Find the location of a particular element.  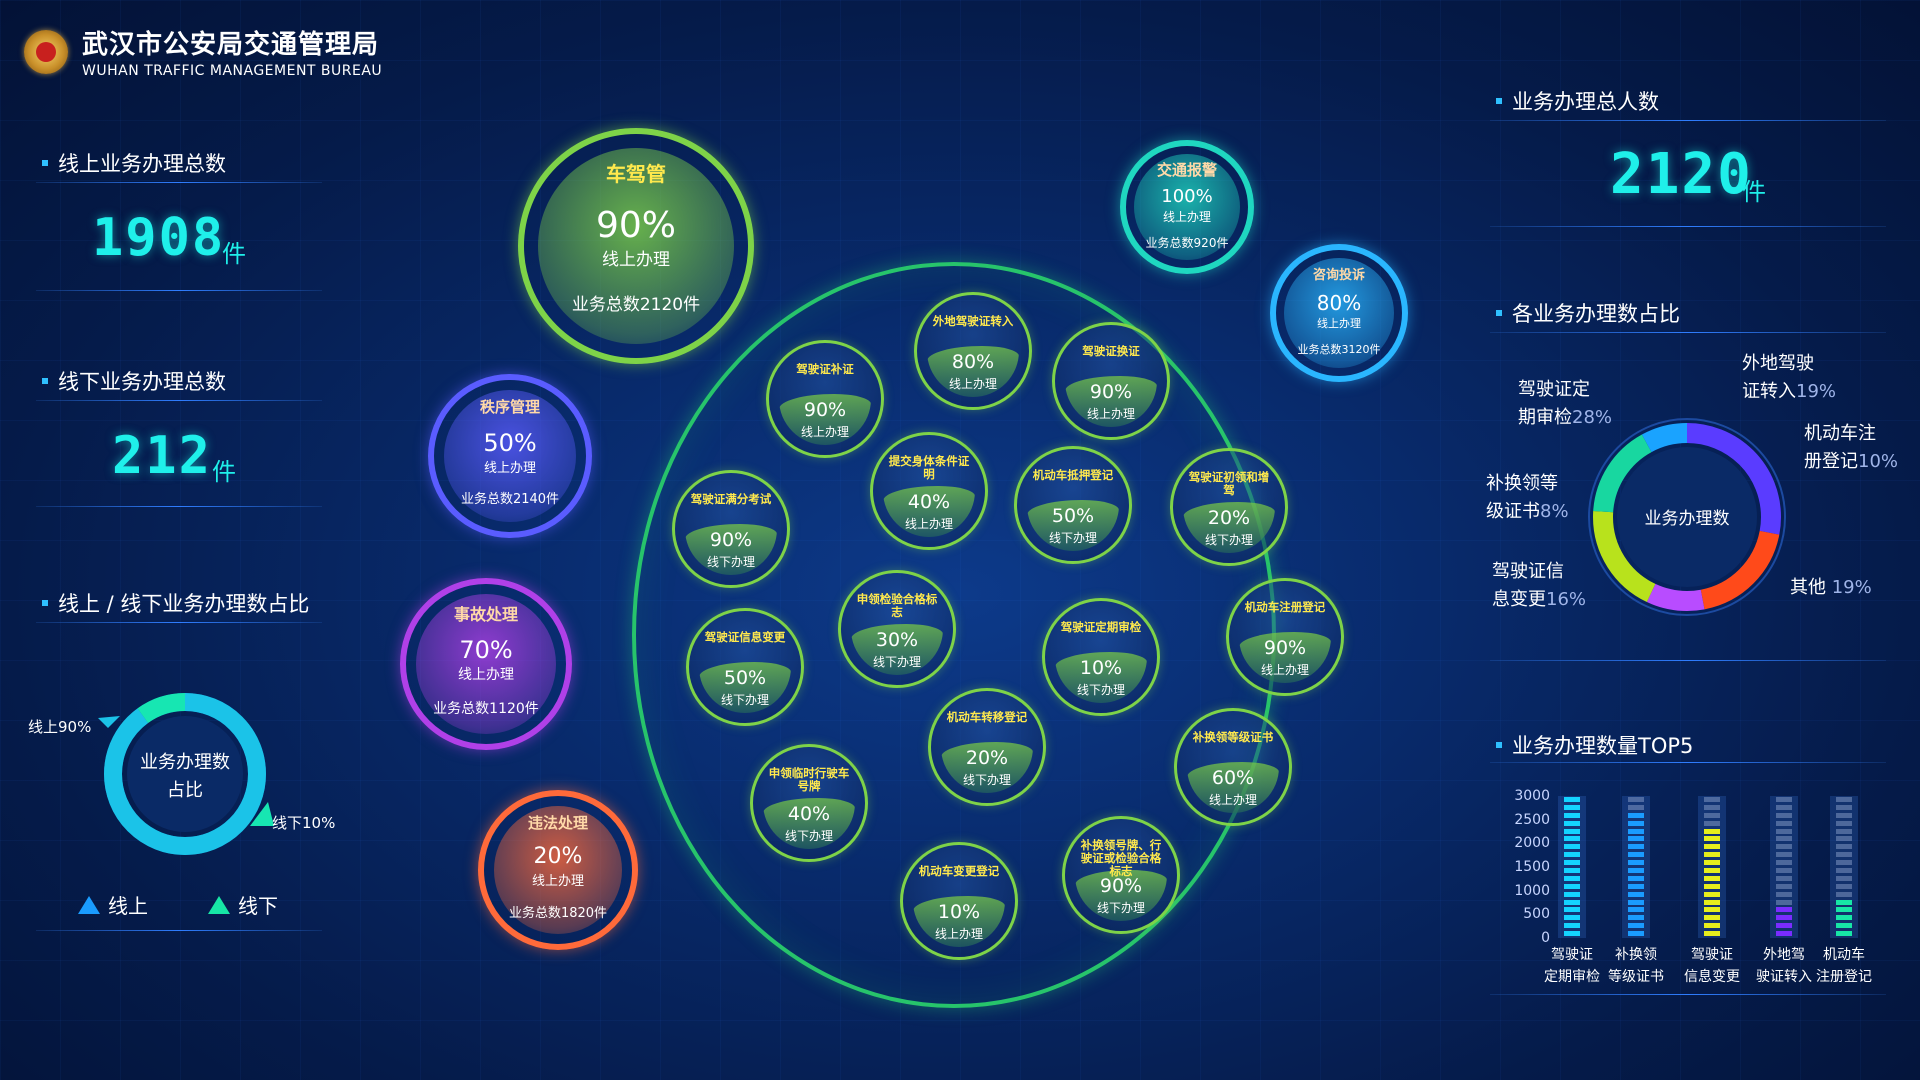

total-people-unit: 件 is located at coordinates (1754, 192).